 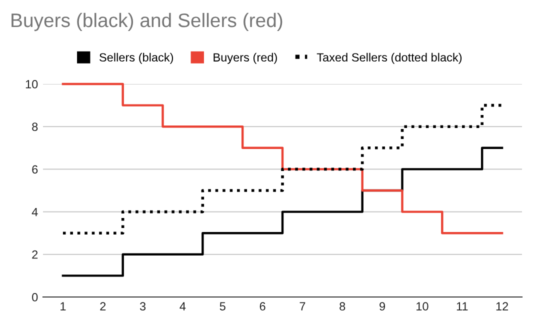 What do you see at coordinates (462, 306) in the screenshot?
I see `x-tick-label: 11` at bounding box center [462, 306].